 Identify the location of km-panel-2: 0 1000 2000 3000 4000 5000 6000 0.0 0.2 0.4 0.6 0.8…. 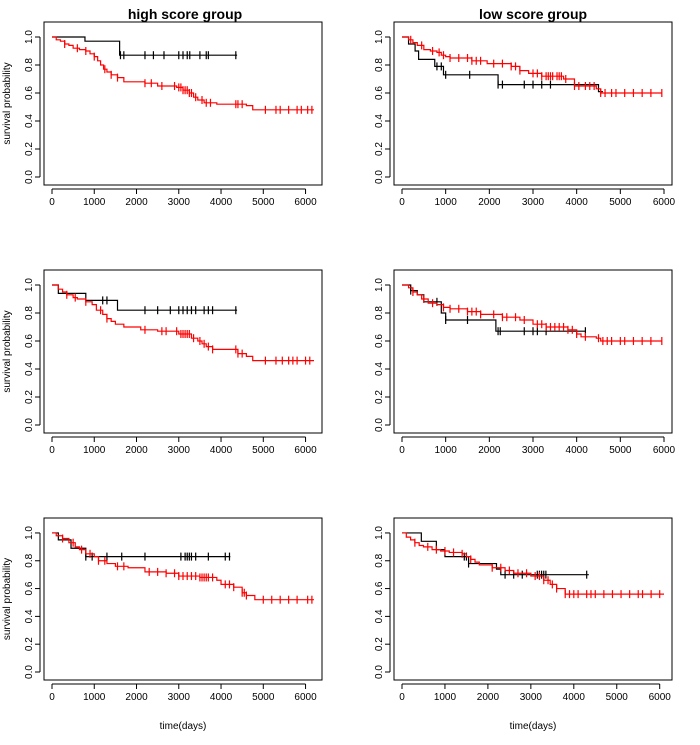
(162, 362).